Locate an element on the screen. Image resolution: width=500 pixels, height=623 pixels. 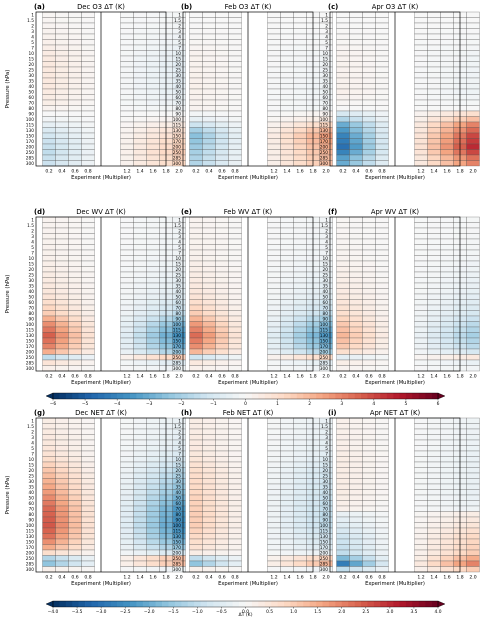
panel-label: (f) is located at coordinates (332, 212).